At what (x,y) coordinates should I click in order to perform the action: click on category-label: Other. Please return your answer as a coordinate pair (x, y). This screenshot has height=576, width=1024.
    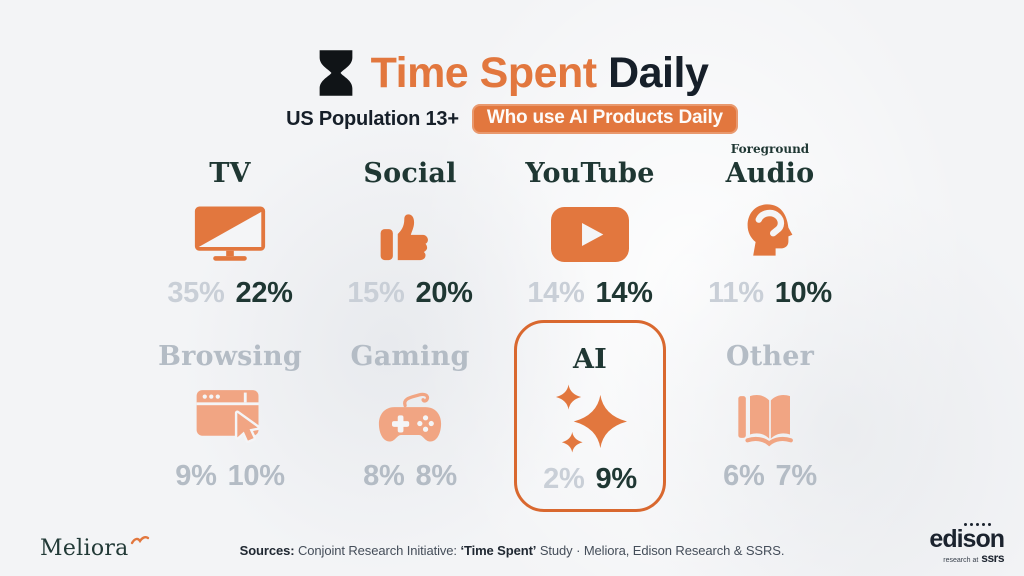
    Looking at the image, I should click on (770, 356).